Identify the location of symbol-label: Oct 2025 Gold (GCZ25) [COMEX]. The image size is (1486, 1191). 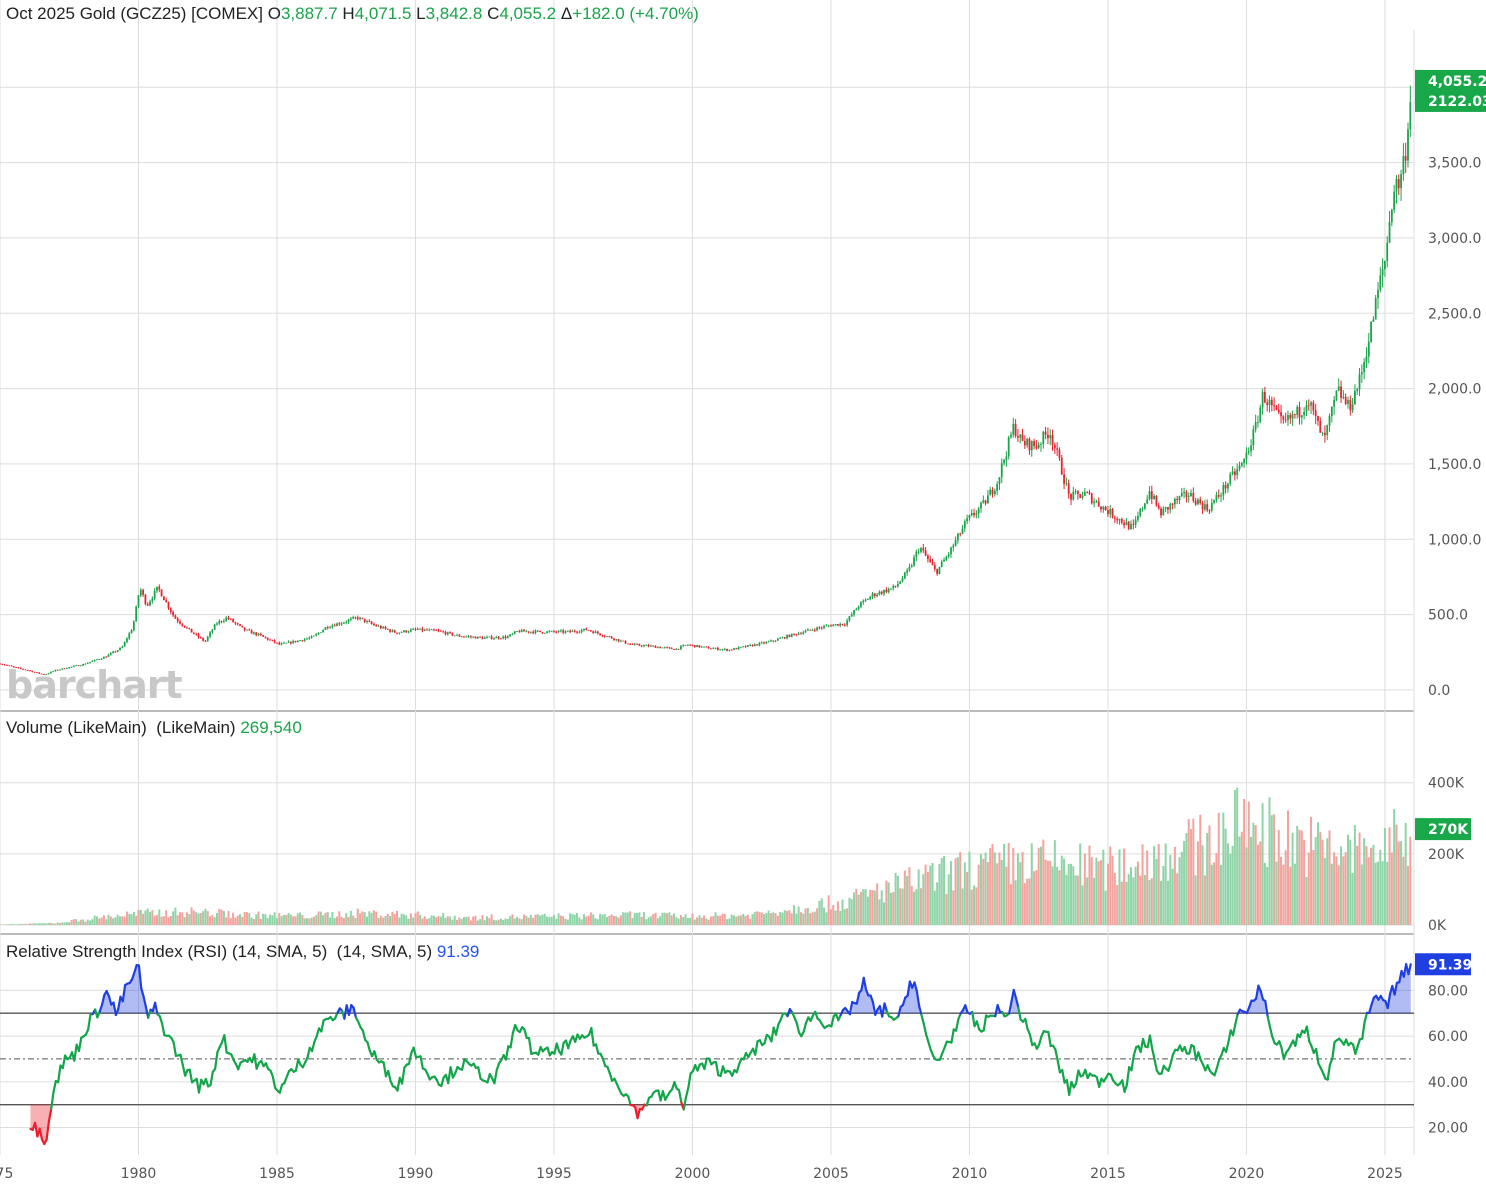
(134, 13).